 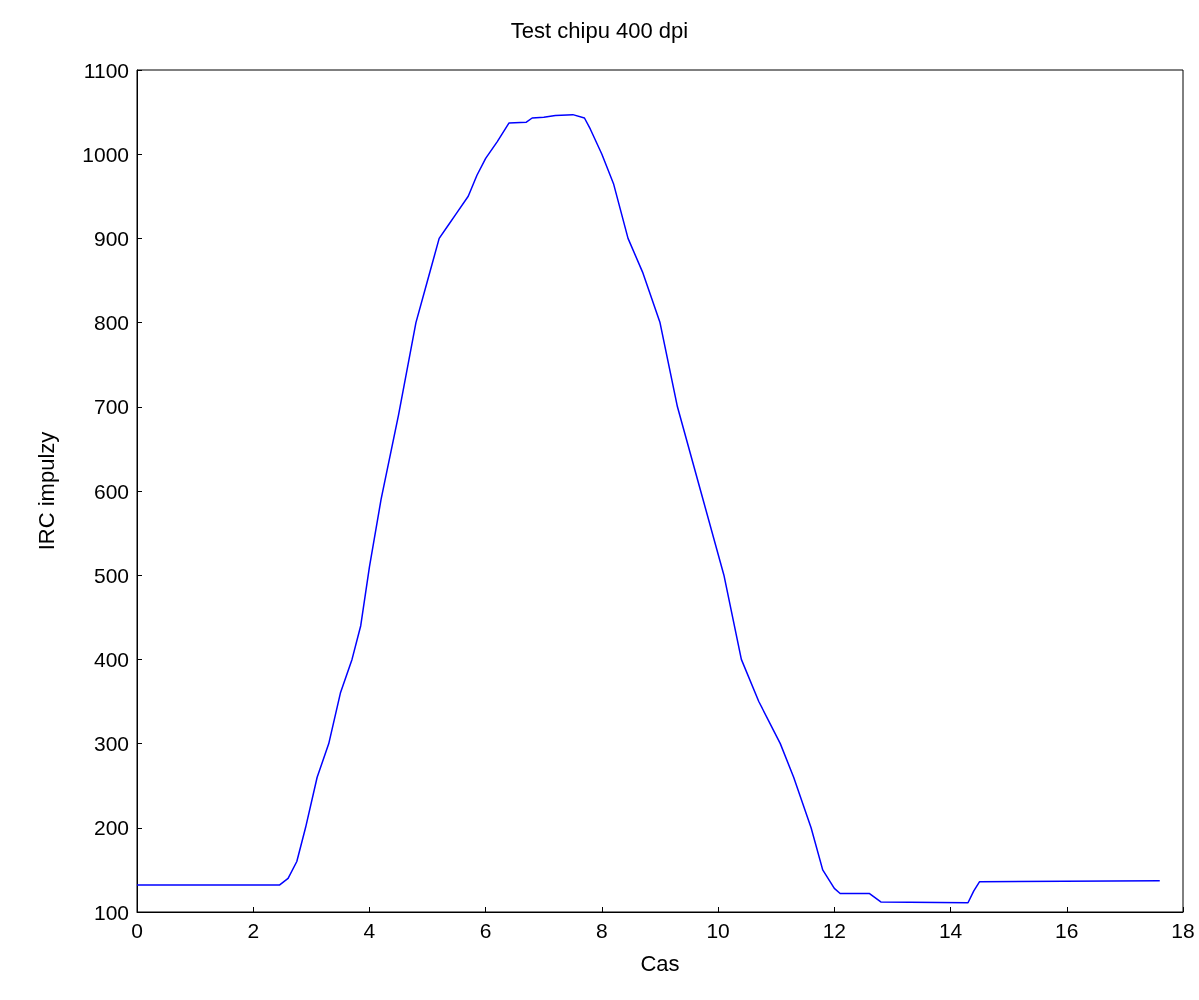 I want to click on x-tick-label: 8, so click(x=602, y=930).